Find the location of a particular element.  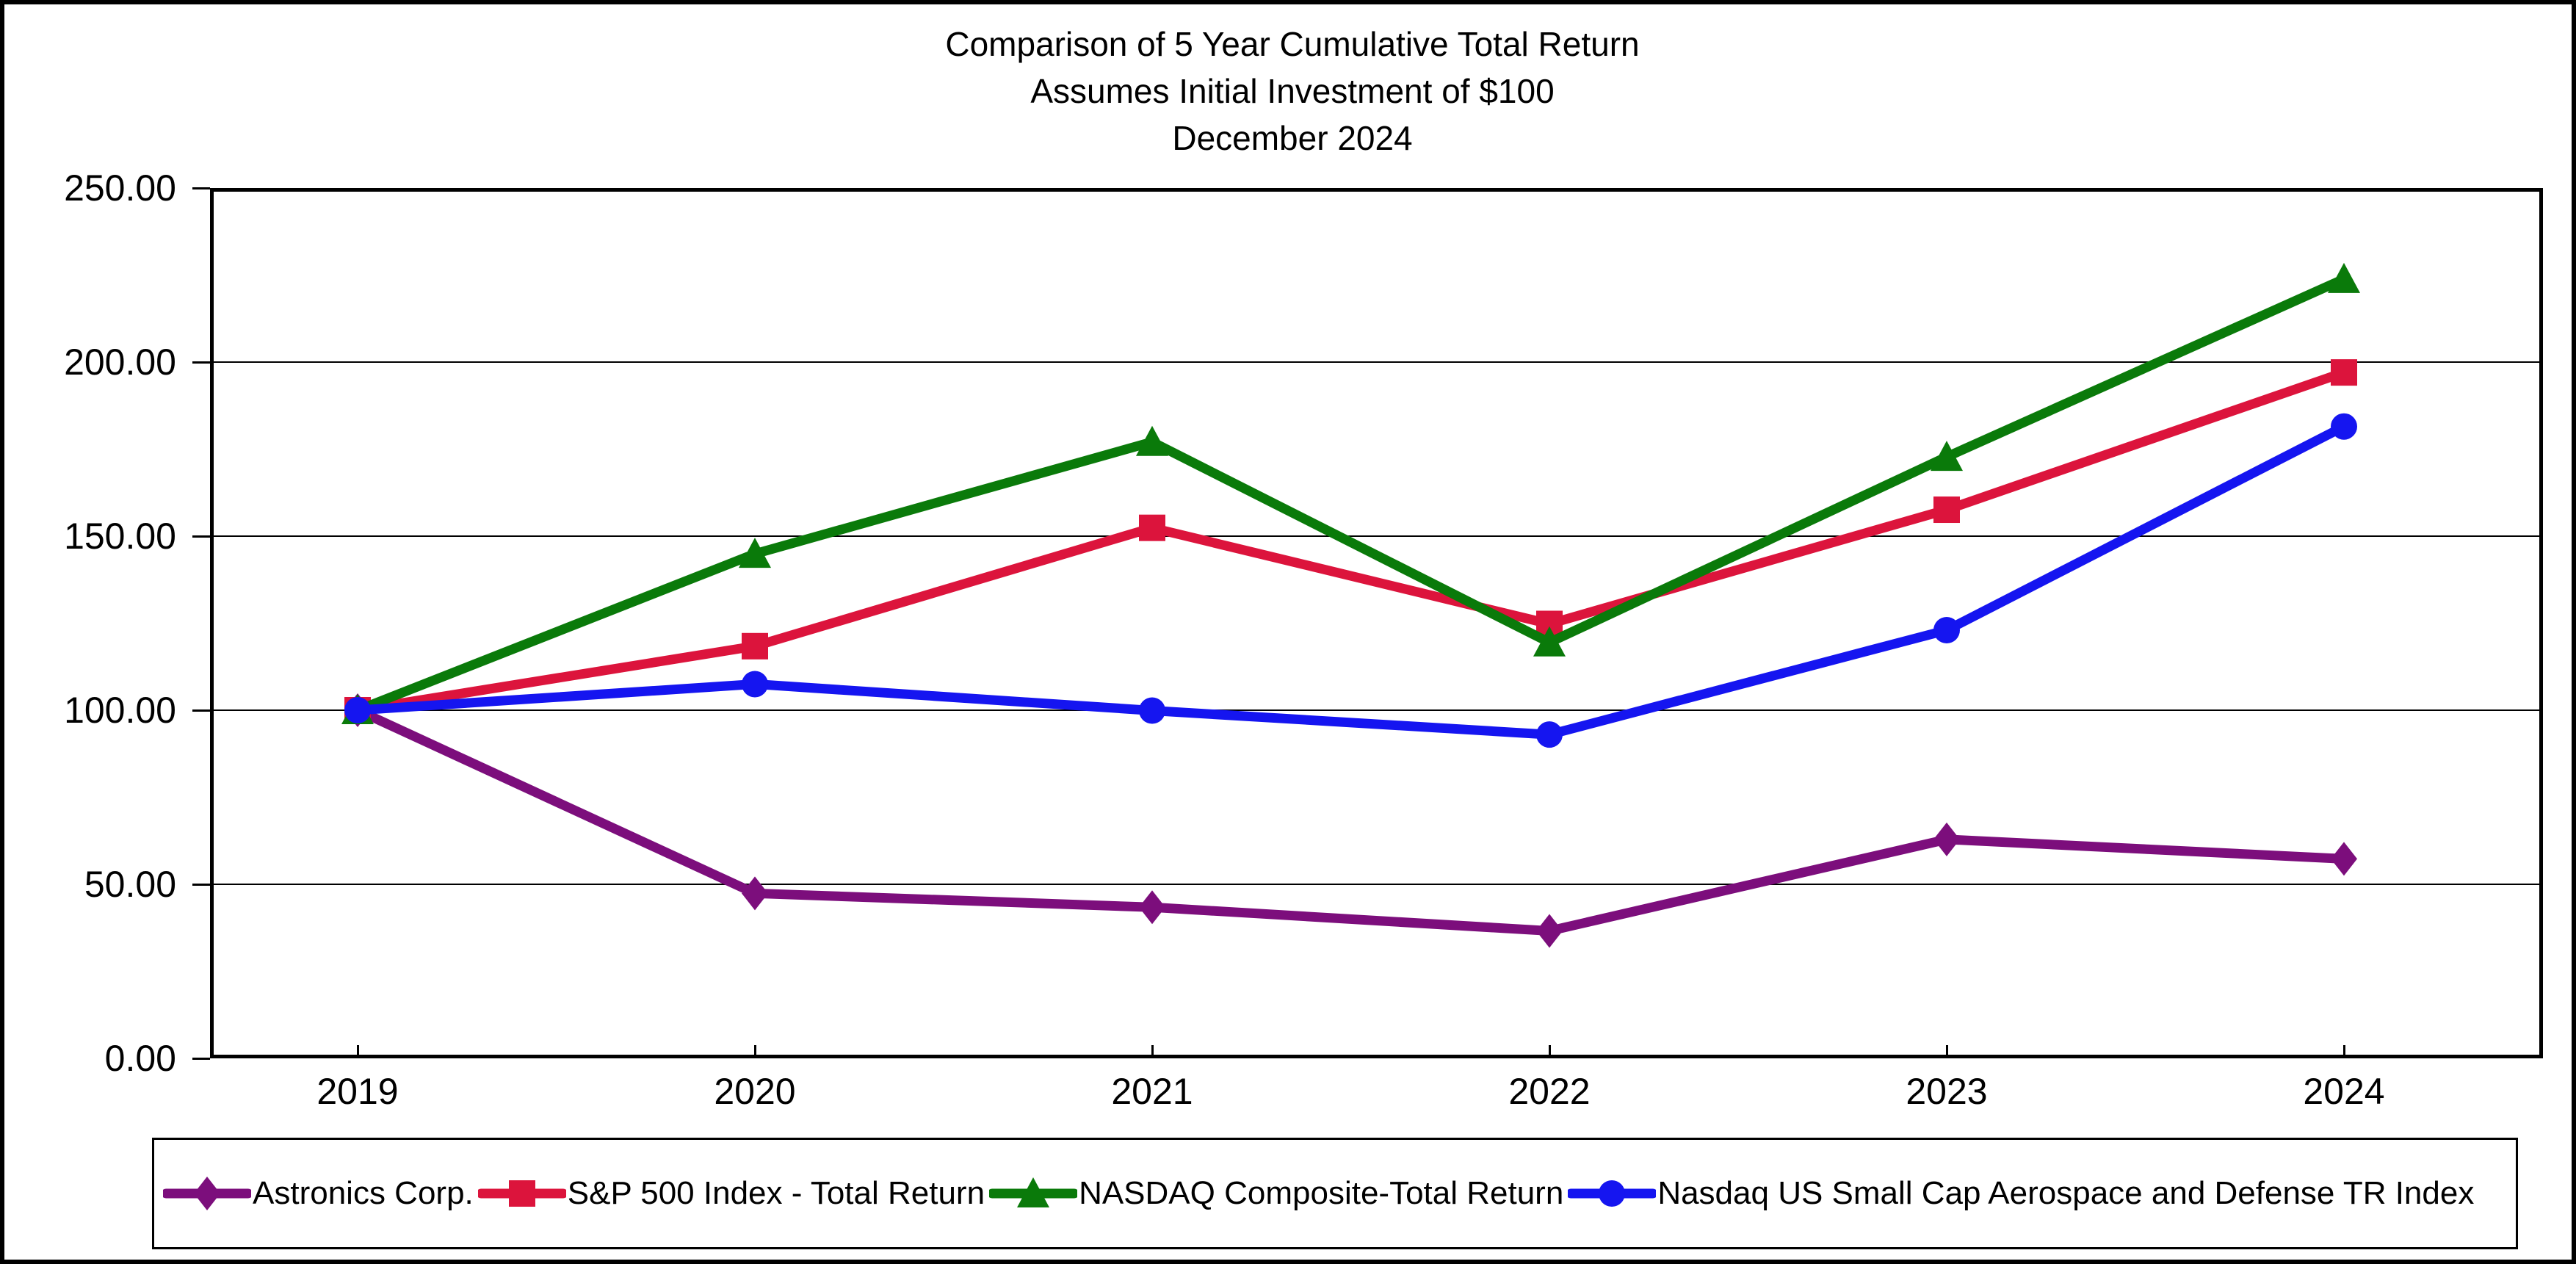

y-tick-label: 0.00 is located at coordinates (140, 1058).